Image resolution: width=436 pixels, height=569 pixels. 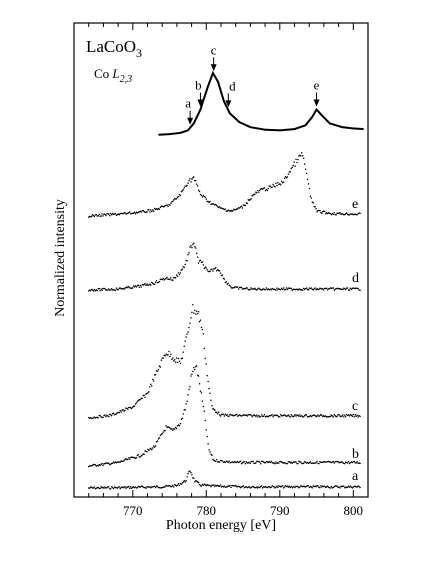 What do you see at coordinates (198, 85) in the screenshot?
I see `marker-label: b` at bounding box center [198, 85].